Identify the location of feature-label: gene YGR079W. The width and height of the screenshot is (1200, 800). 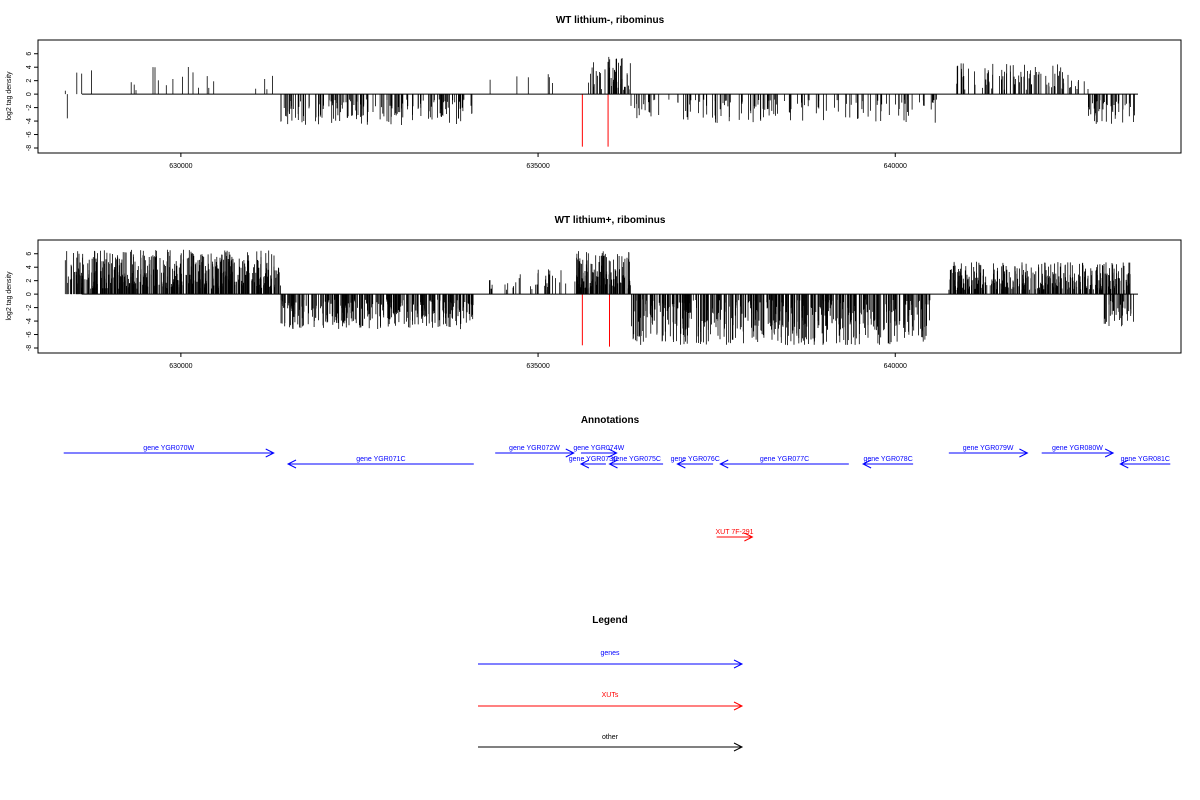
(988, 448).